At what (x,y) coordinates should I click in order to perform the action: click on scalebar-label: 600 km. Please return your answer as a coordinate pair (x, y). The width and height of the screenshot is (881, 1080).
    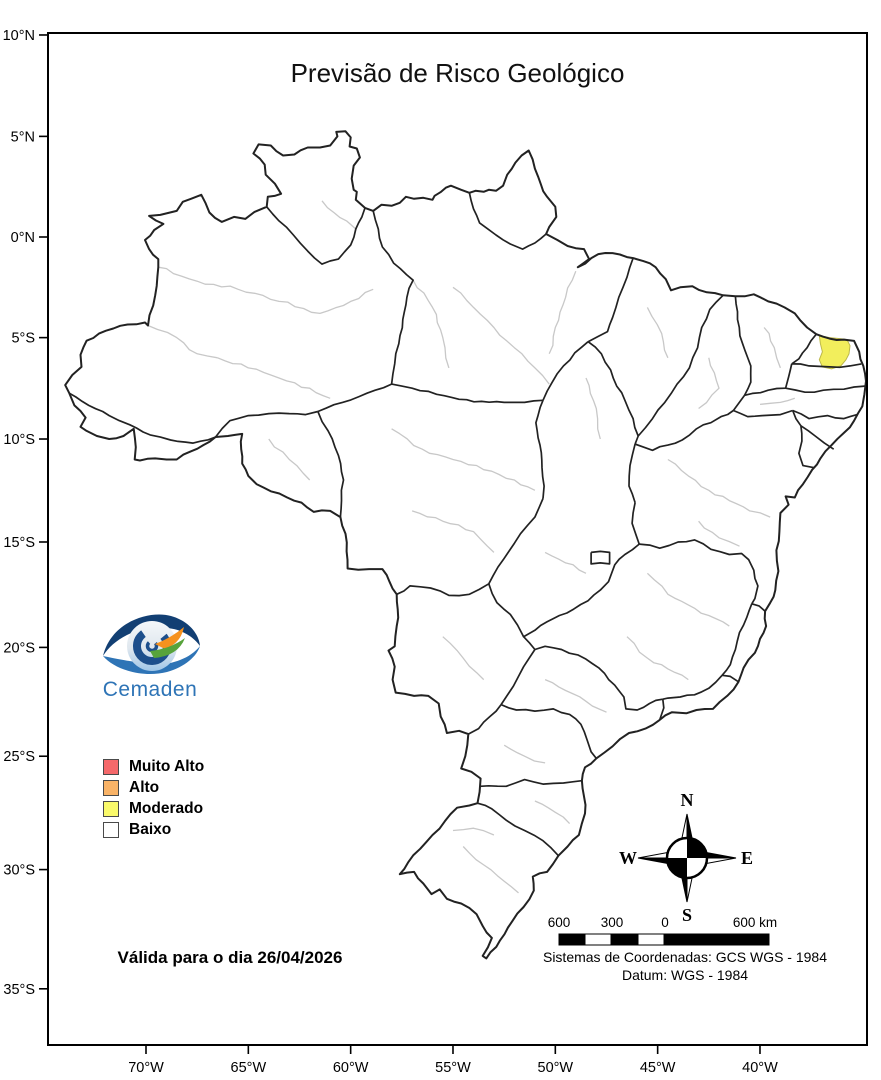
    Looking at the image, I should click on (755, 922).